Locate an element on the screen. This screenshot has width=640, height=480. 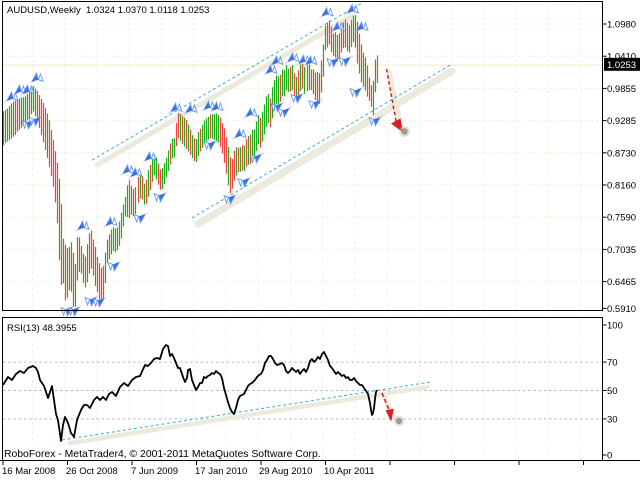
svg-text: 0.7590 is located at coordinates (621, 218).